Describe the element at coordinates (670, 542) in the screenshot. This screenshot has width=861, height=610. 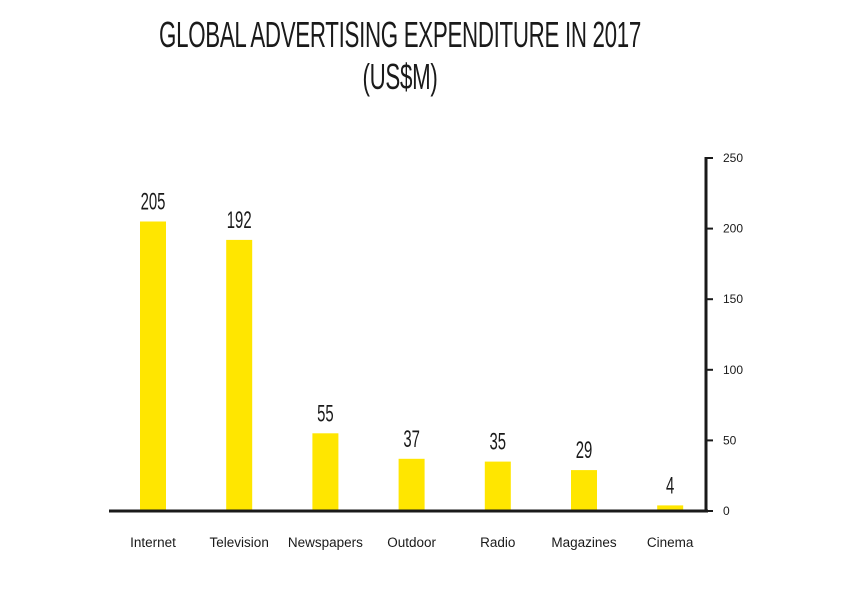
I see `category-label-cinema: Cinema` at that location.